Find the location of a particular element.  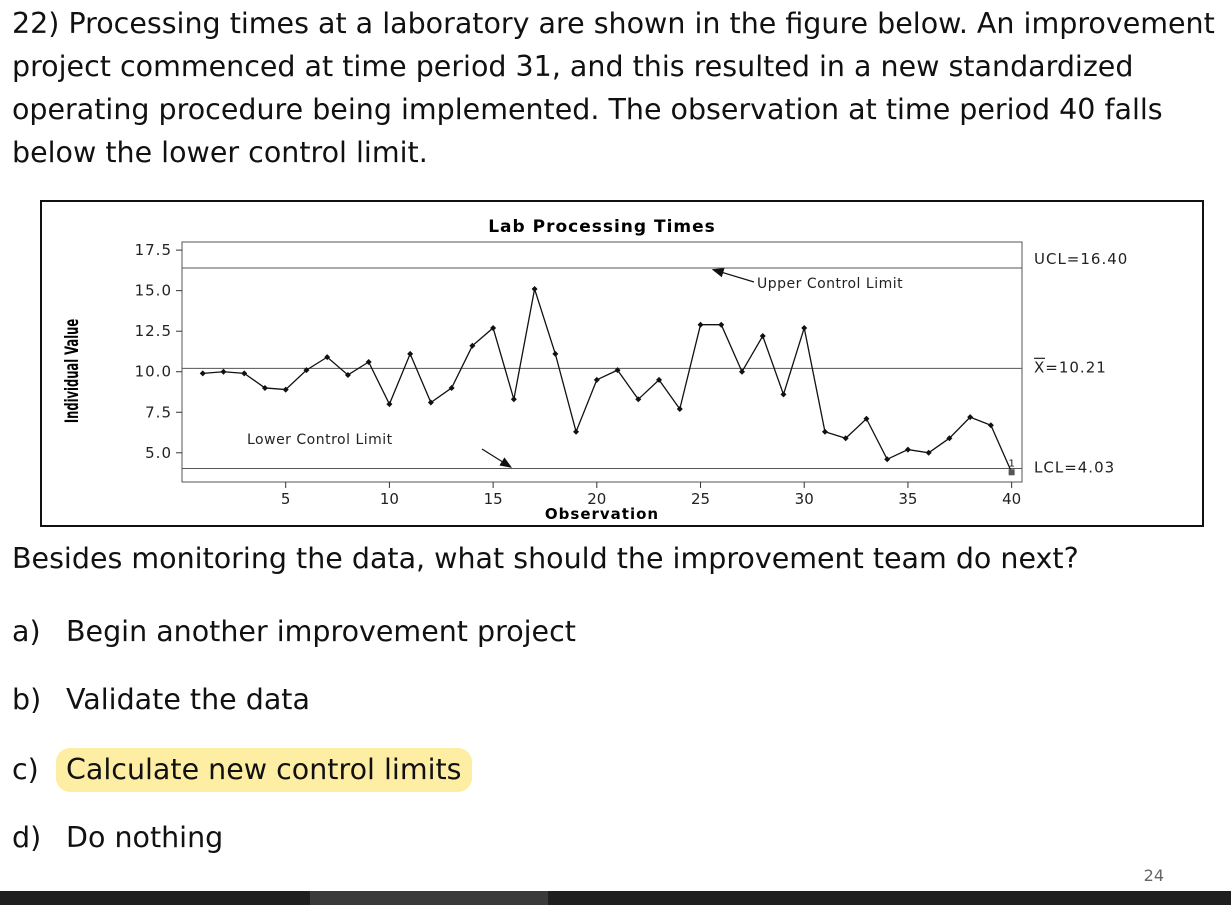

y-axis-label: Individual Value is located at coordinates (72, 371).